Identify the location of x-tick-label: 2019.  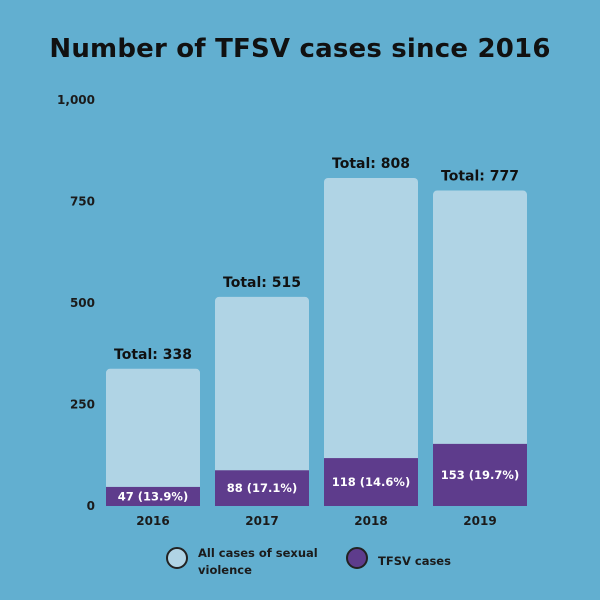
(479, 521).